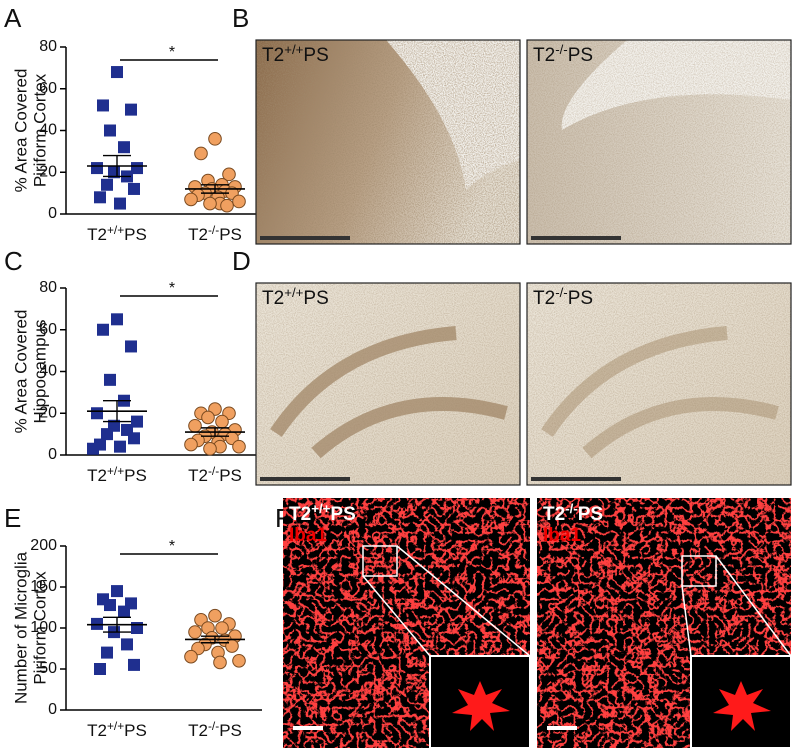  I want to click on panel-letter: C, so click(13, 261).